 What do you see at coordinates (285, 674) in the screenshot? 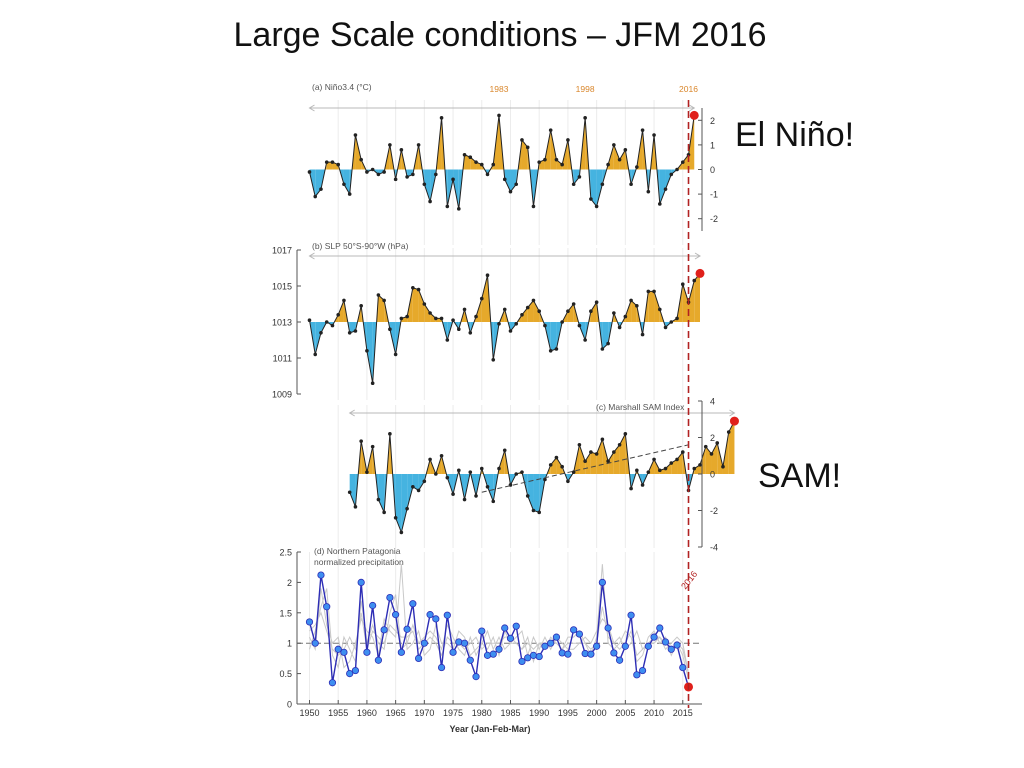
I see `precip-ytick-label: 0.5` at bounding box center [285, 674].